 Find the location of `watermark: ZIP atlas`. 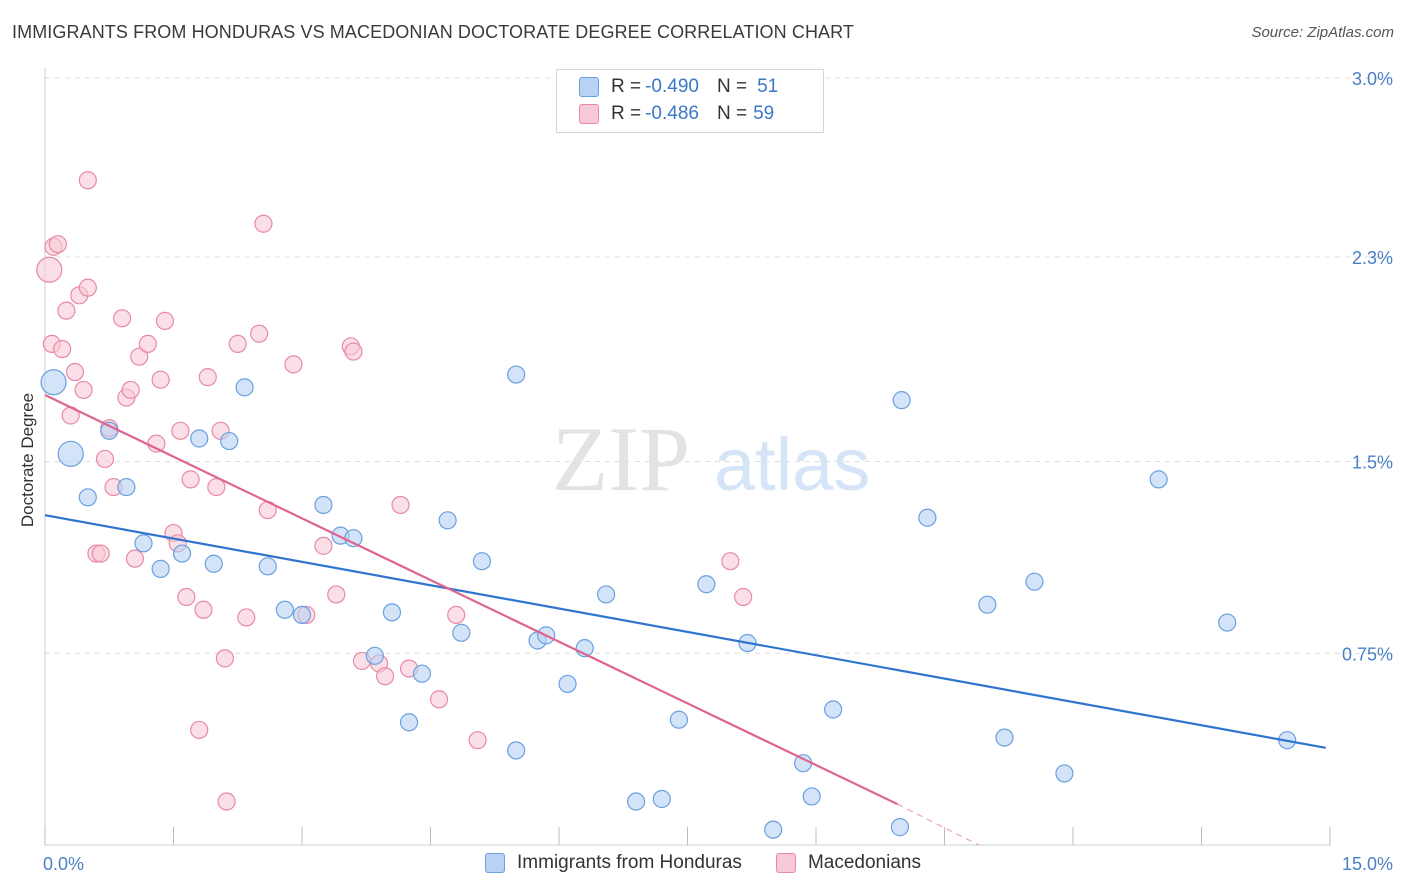

watermark: ZIP atlas is located at coordinates (711, 459).